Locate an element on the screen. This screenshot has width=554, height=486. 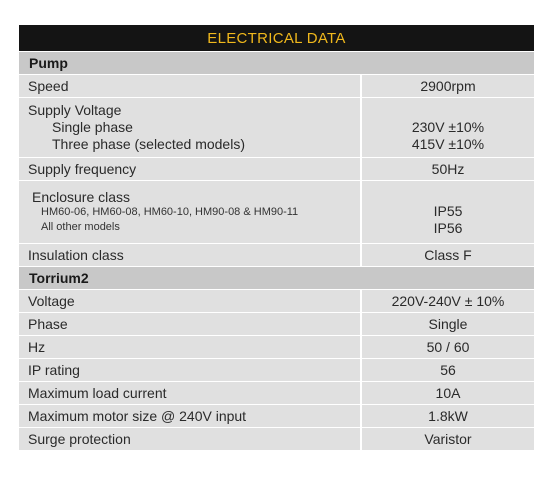
table-row: Maximum motor size @ 240V input 1.8kW is located at coordinates (276, 415).